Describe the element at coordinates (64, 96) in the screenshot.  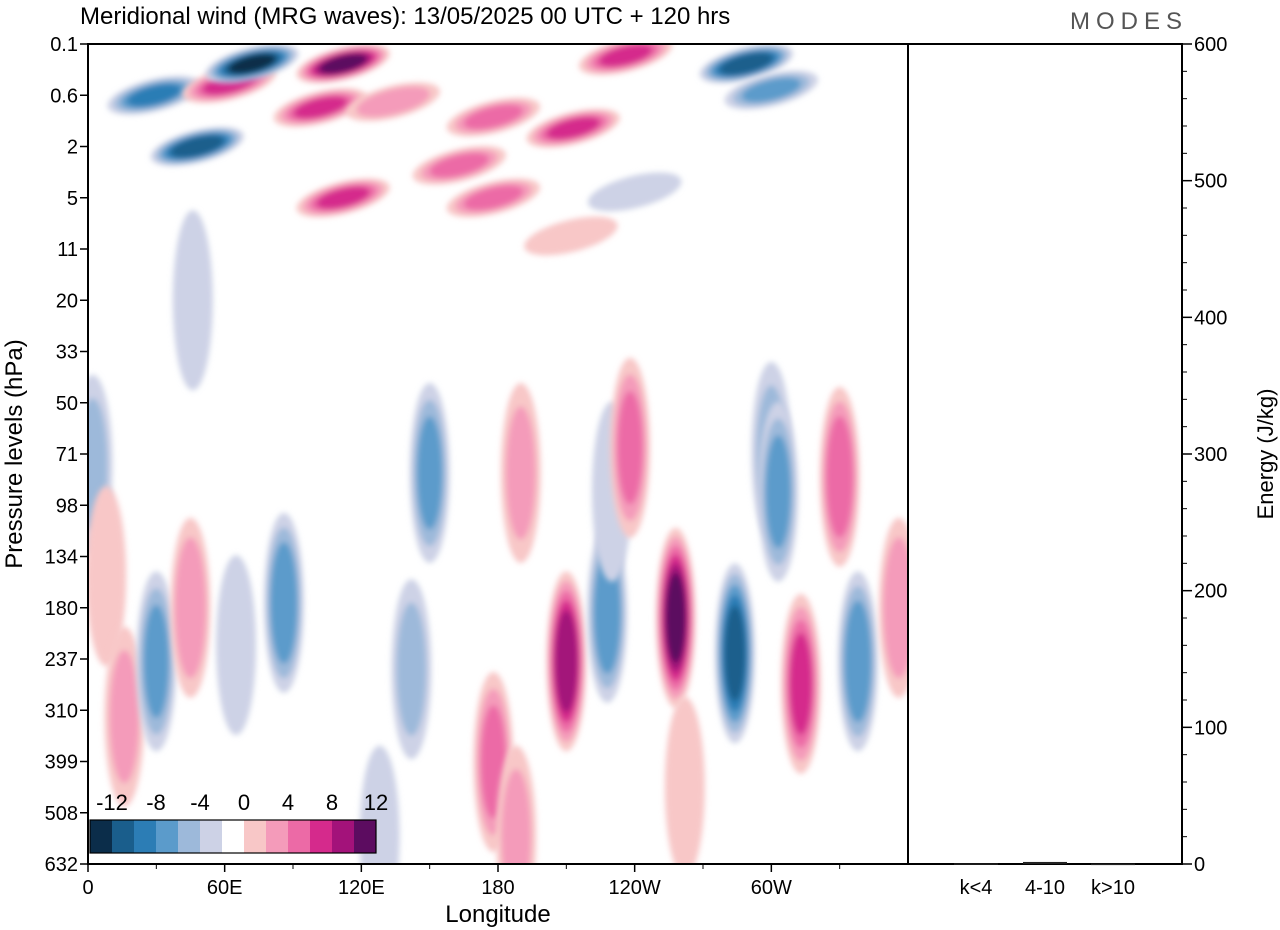
I see `y-tick-label: 0.6` at that location.